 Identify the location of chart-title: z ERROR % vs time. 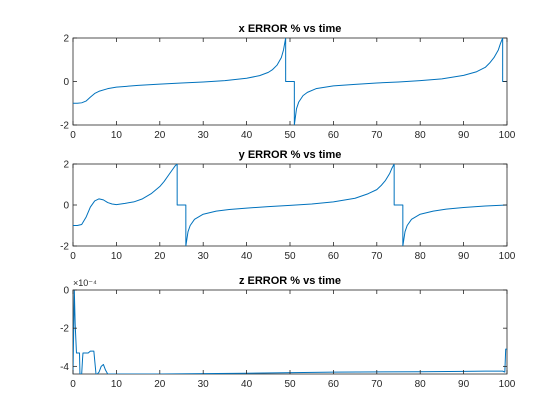
(290, 281).